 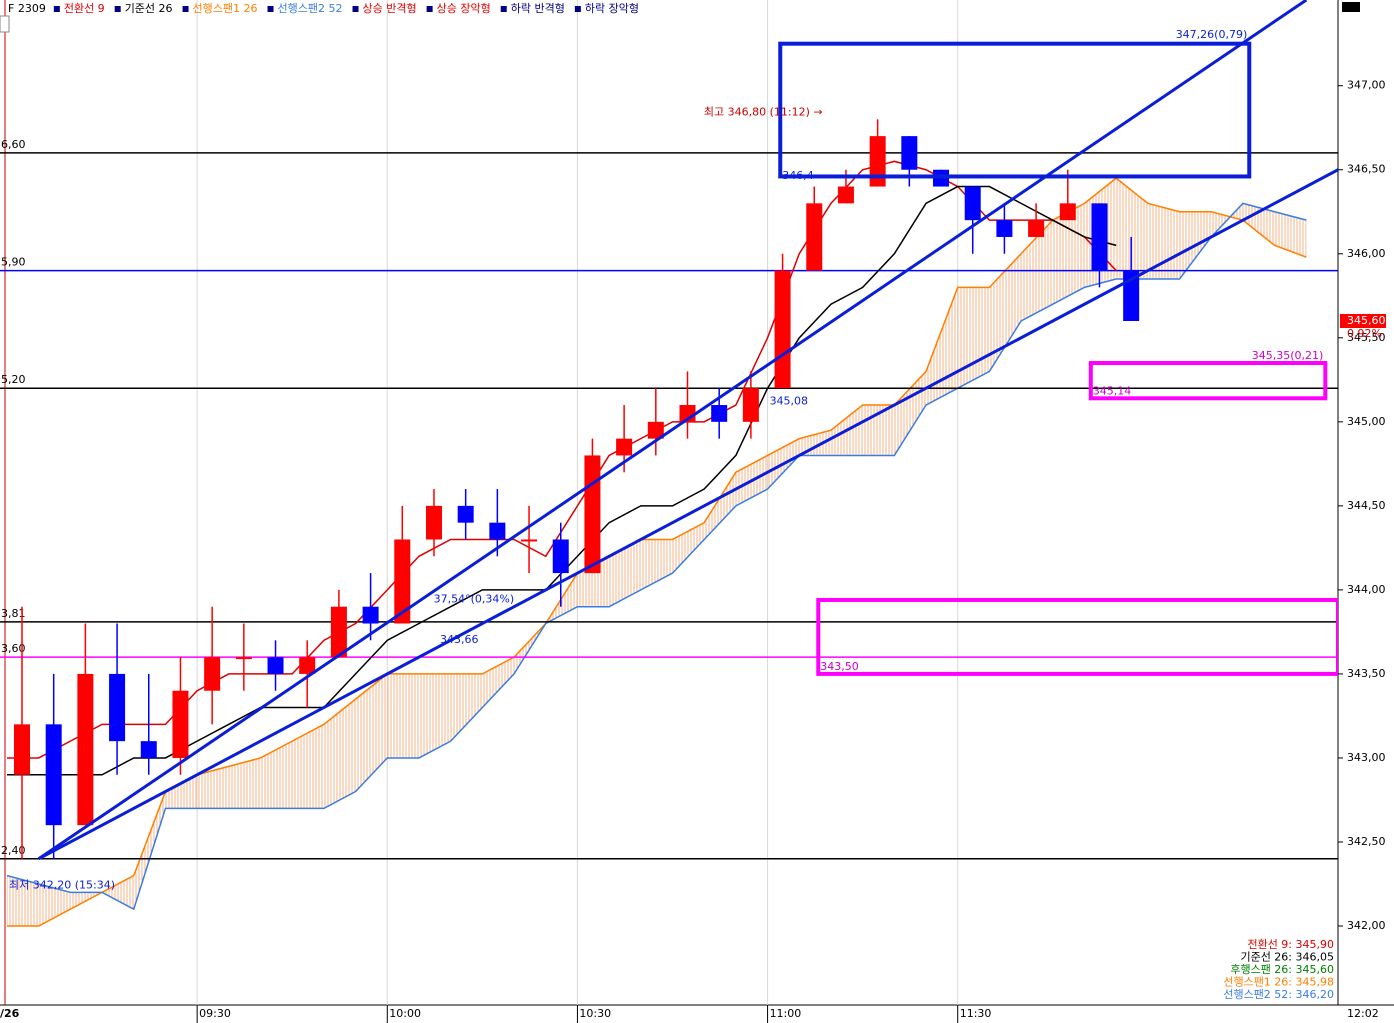 I want to click on y-tick-label: 344,00, so click(x=1366, y=589).